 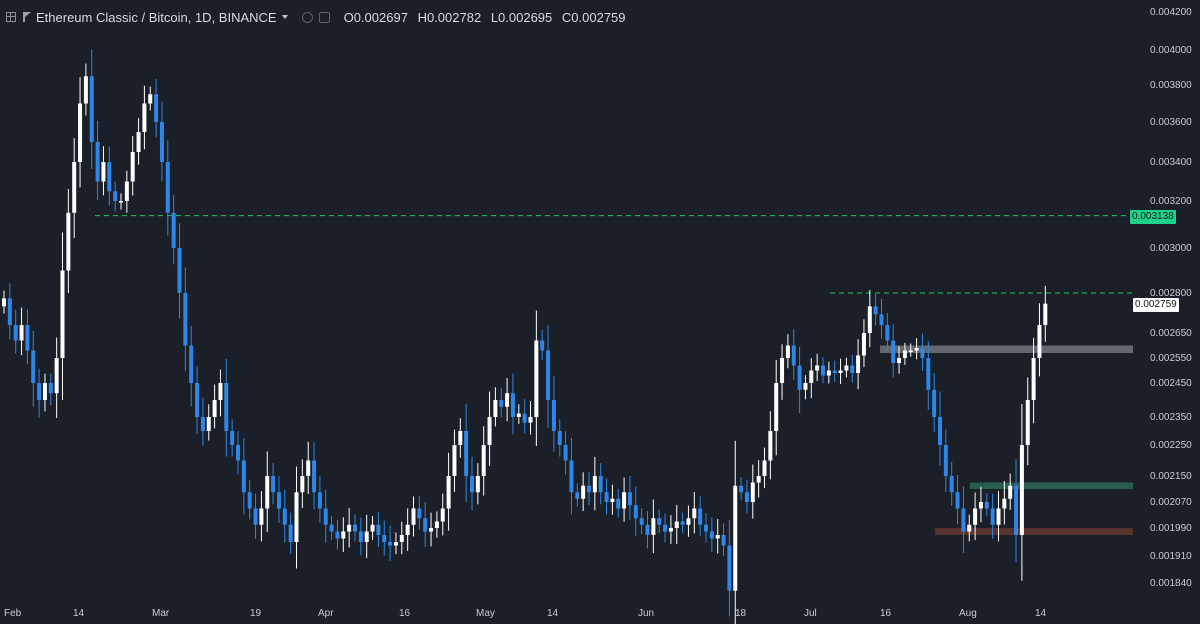 What do you see at coordinates (11, 17) in the screenshot?
I see `collapse-icon` at bounding box center [11, 17].